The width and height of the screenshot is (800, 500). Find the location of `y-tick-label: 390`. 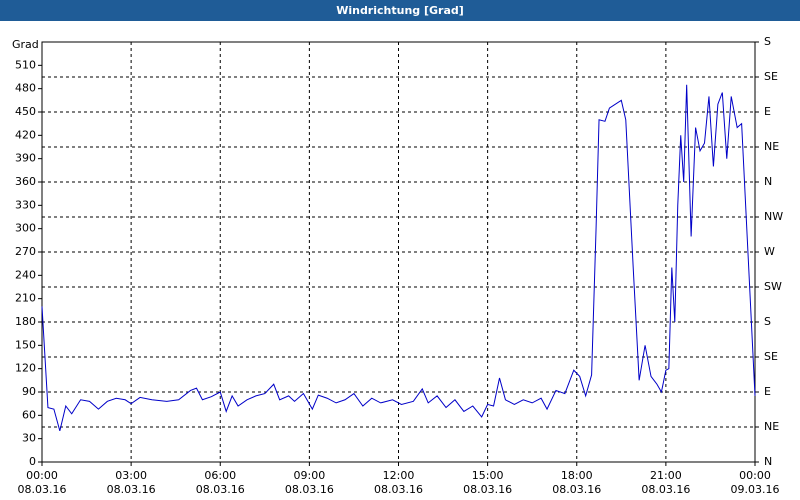

y-tick-label: 390 is located at coordinates (25, 158).